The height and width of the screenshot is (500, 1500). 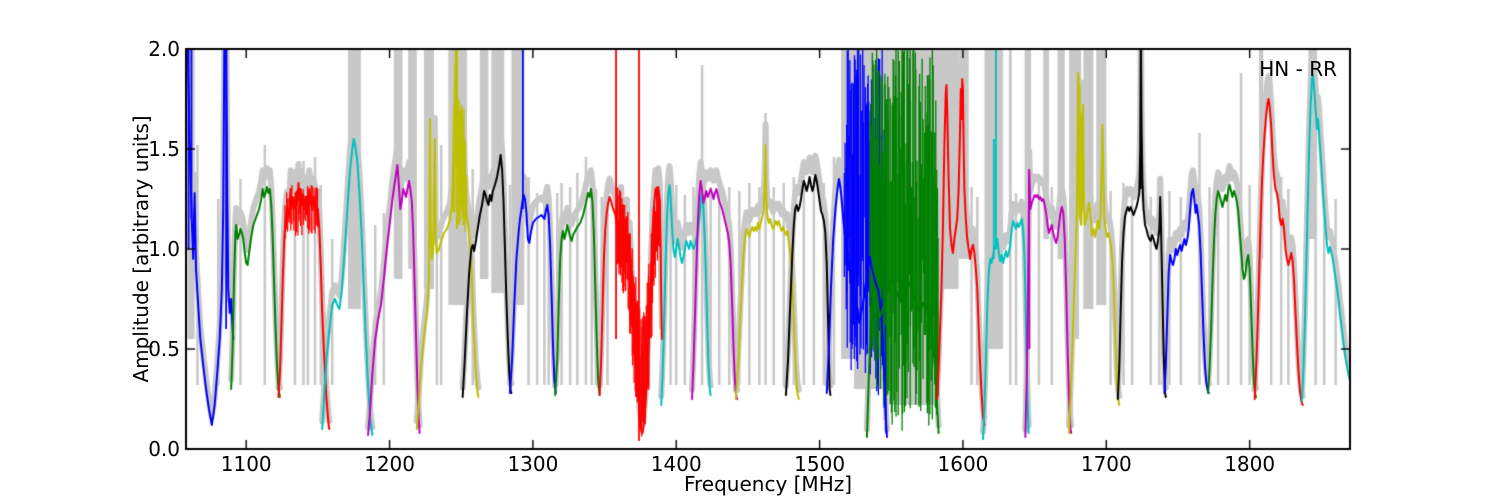 I want to click on x-tick-label: 1800, so click(x=1250, y=464).